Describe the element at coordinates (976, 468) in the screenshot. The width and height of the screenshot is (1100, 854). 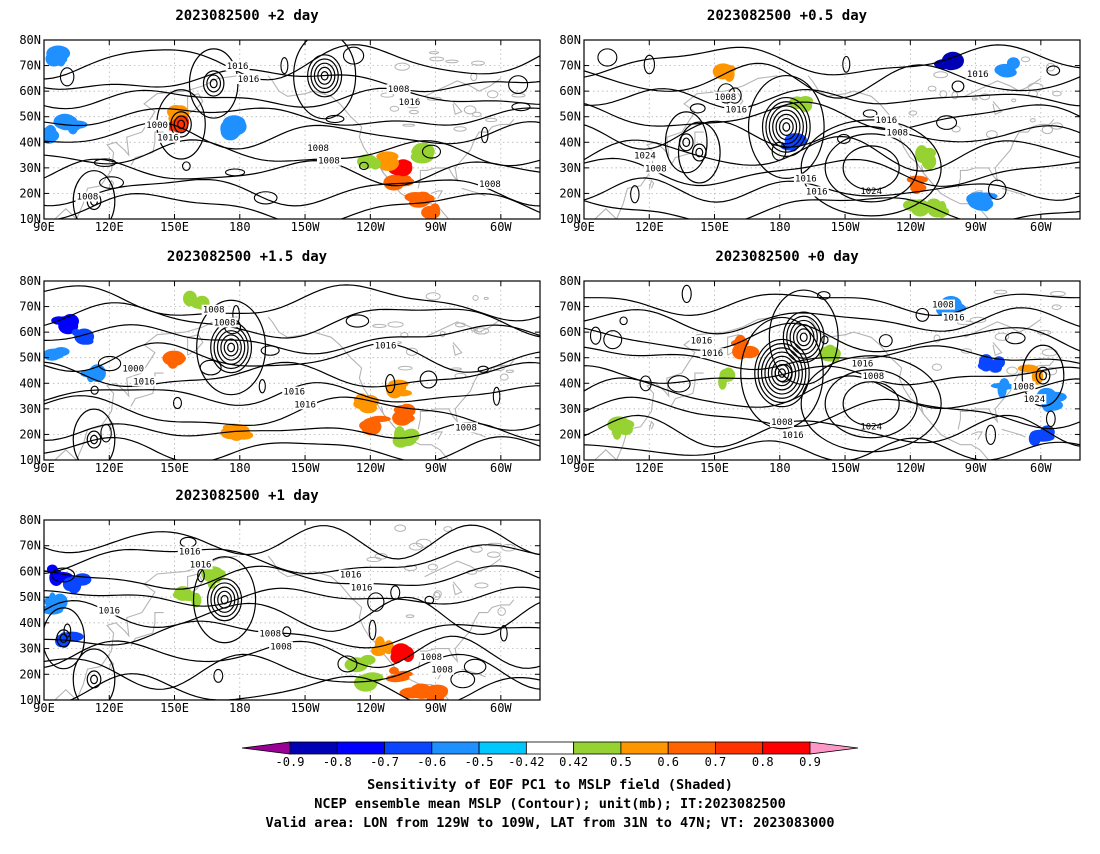
I see `x-tick-label: 90W` at that location.